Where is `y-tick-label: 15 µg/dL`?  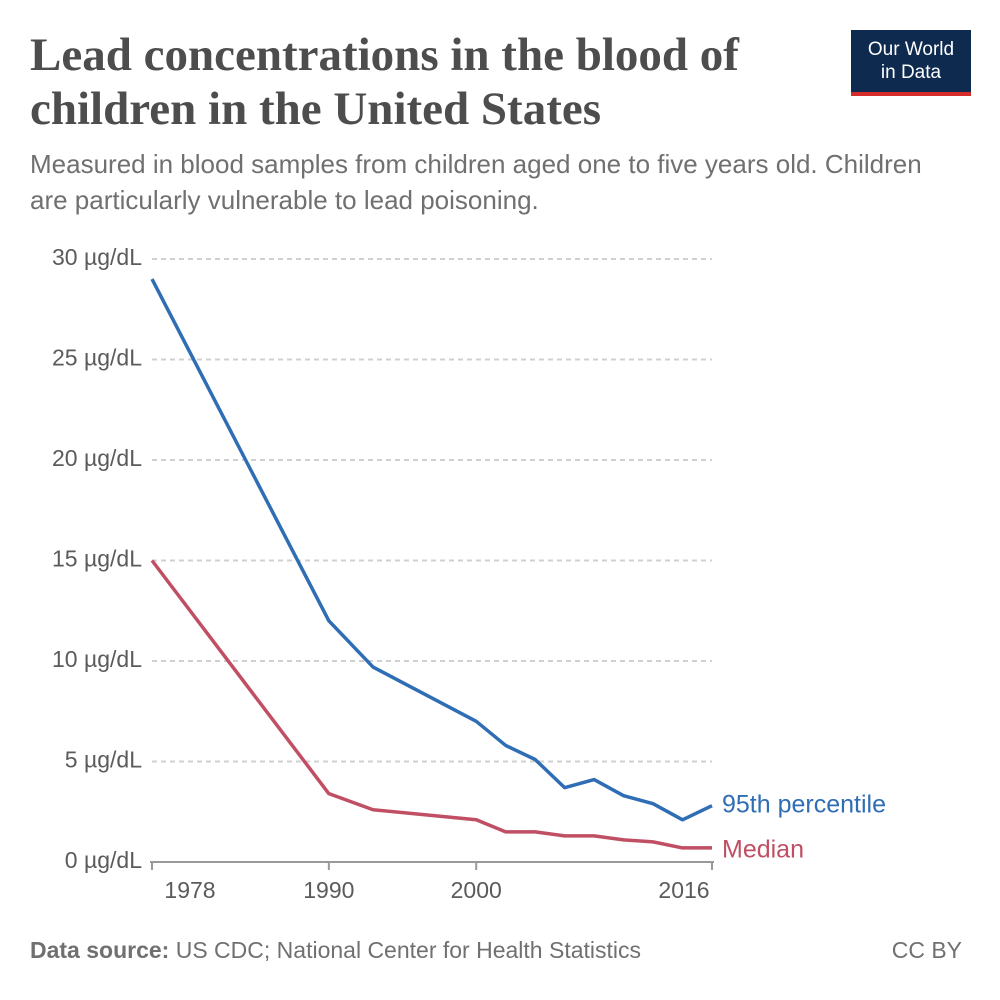
y-tick-label: 15 µg/dL is located at coordinates (97, 559).